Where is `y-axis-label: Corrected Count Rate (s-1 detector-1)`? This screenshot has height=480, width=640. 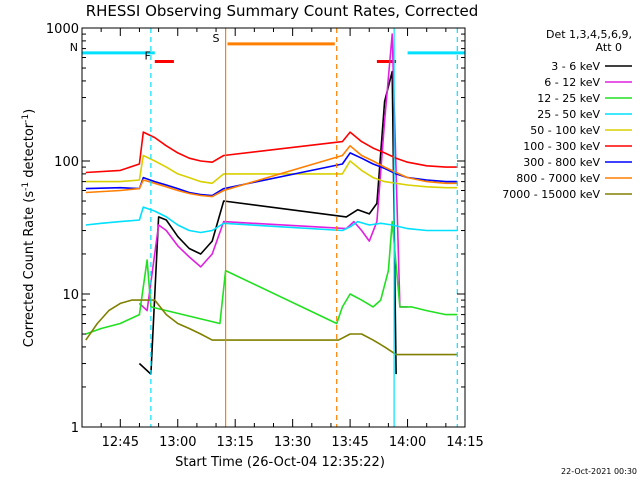
y-axis-label: Corrected Count Rate (s-1 detector-1) is located at coordinates (29, 228).